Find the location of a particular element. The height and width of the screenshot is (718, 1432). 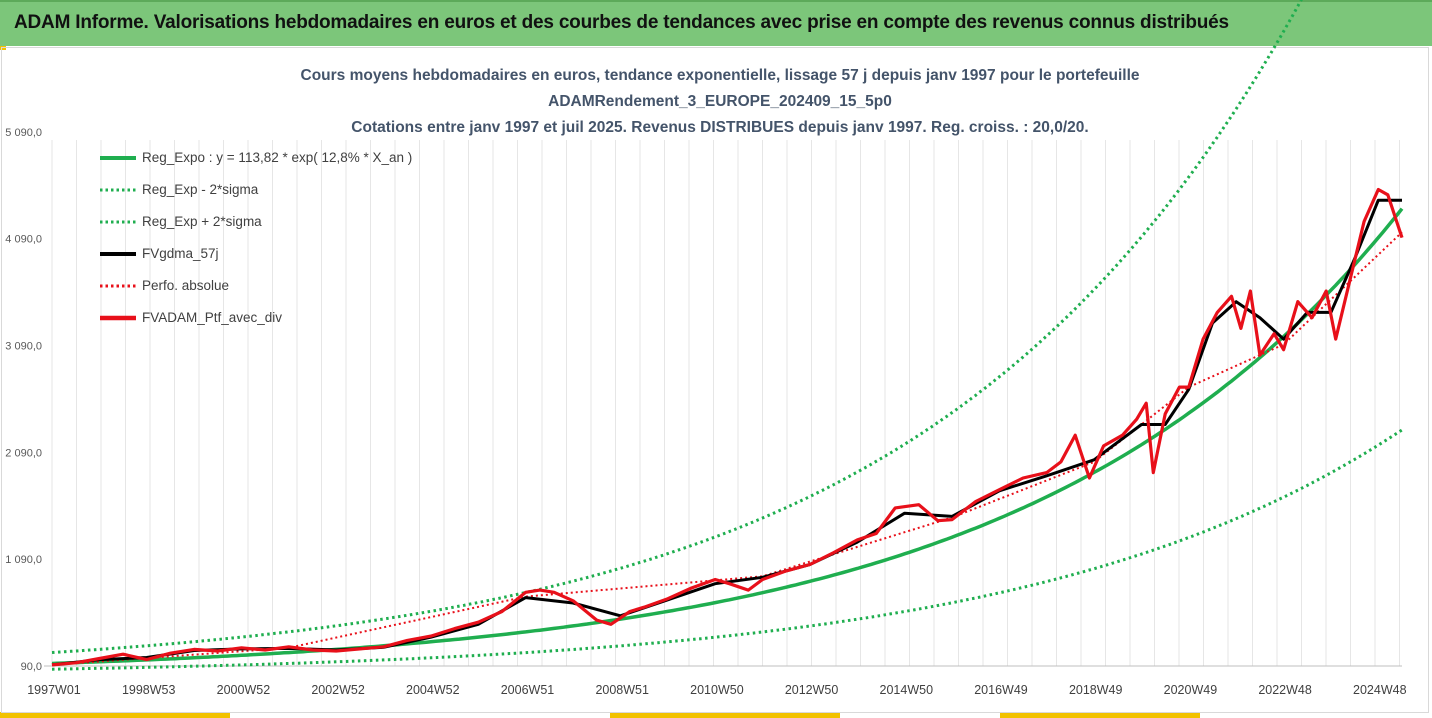

y-tick-label: 5 090,0 is located at coordinates (23, 133).